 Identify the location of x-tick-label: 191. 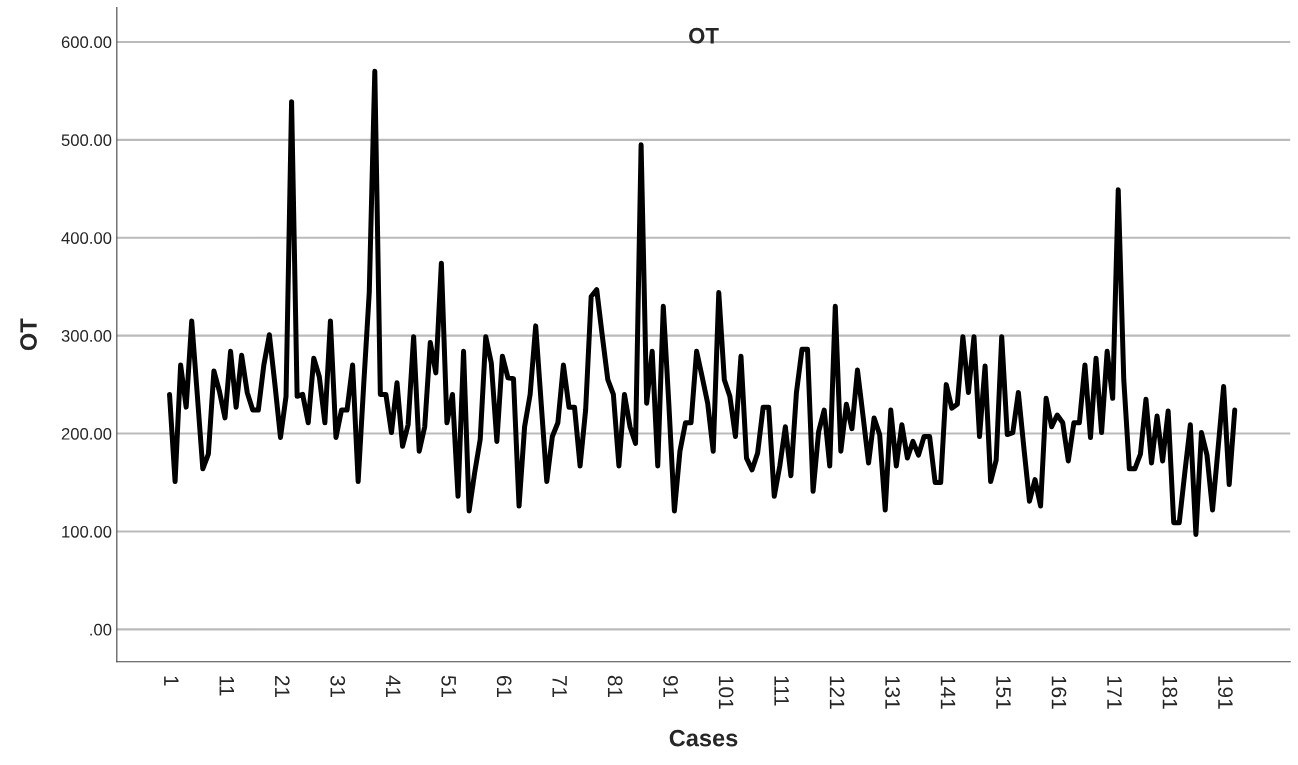
(1225, 692).